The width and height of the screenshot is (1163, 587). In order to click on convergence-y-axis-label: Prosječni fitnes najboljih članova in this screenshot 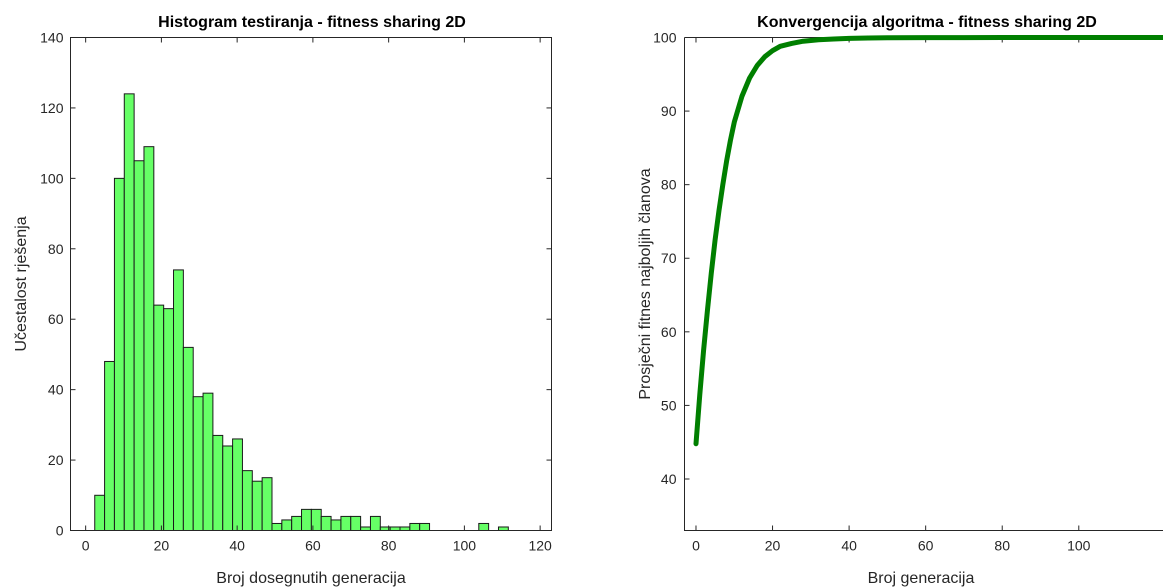, I will do `click(645, 283)`.